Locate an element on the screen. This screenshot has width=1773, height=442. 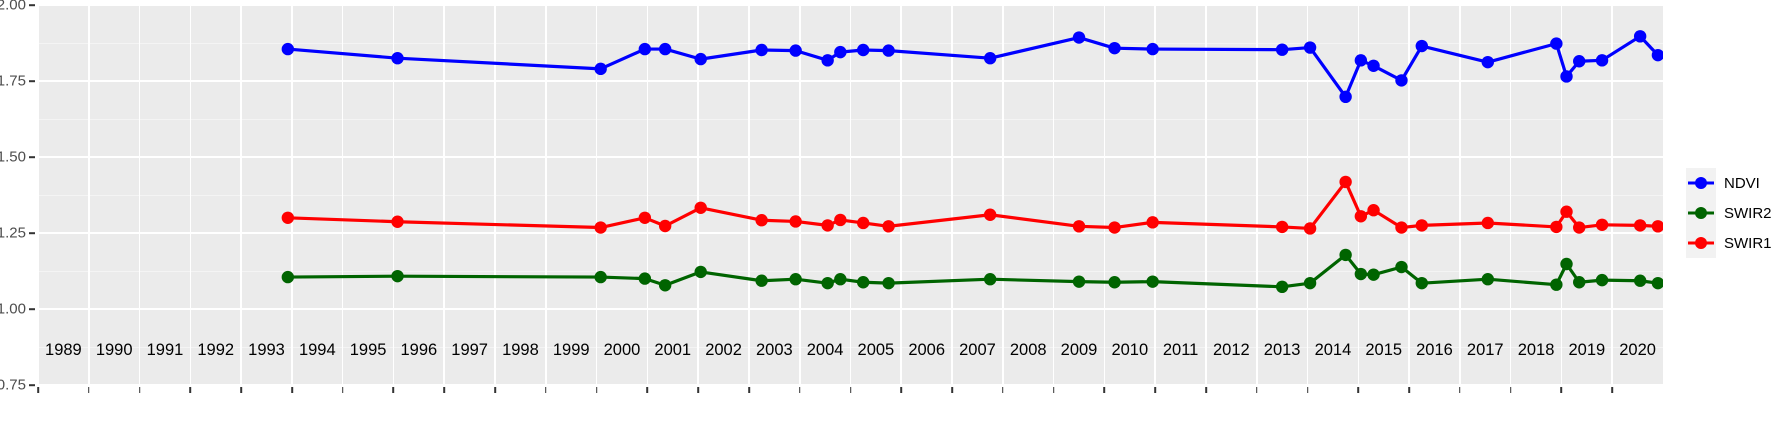
legend-item-swir2: SWIR2 is located at coordinates (1729, 213).